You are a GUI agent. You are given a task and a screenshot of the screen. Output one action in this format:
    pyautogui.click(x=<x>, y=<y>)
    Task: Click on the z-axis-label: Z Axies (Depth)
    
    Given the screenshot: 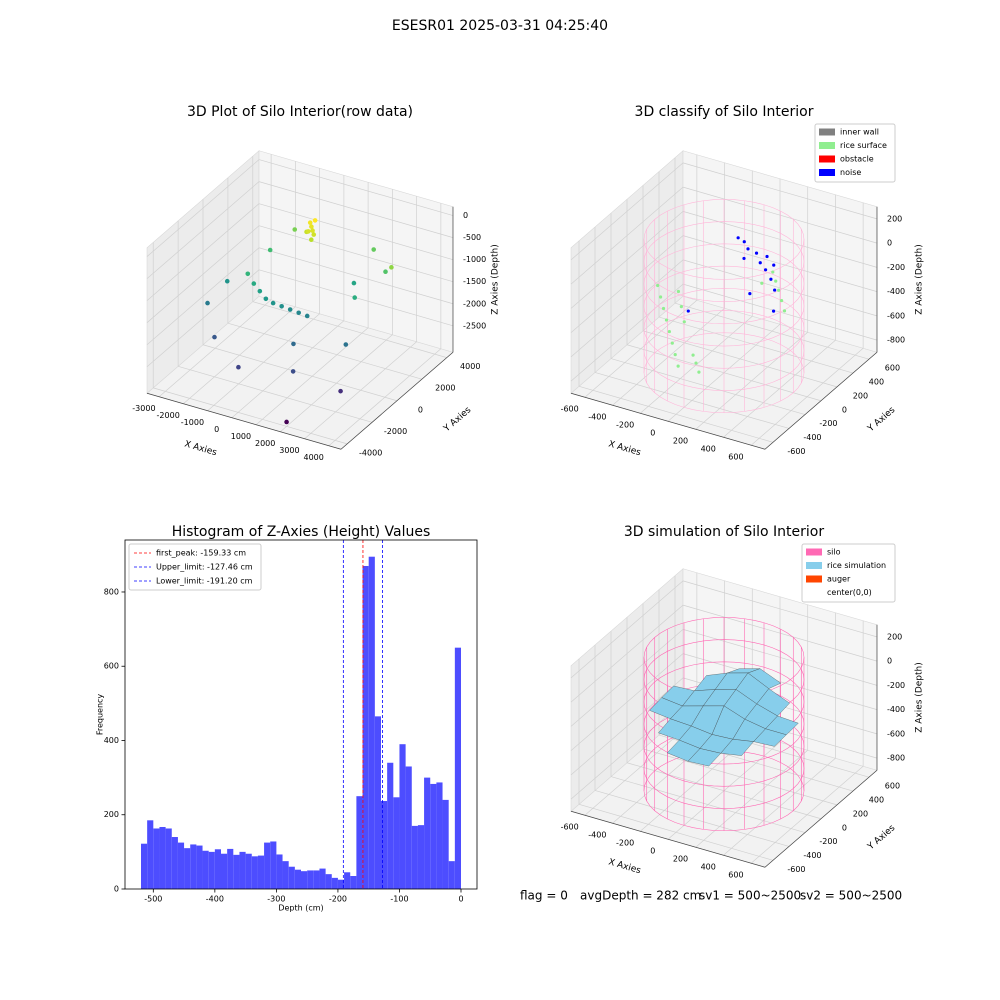 What is the action you would take?
    pyautogui.click(x=495, y=279)
    